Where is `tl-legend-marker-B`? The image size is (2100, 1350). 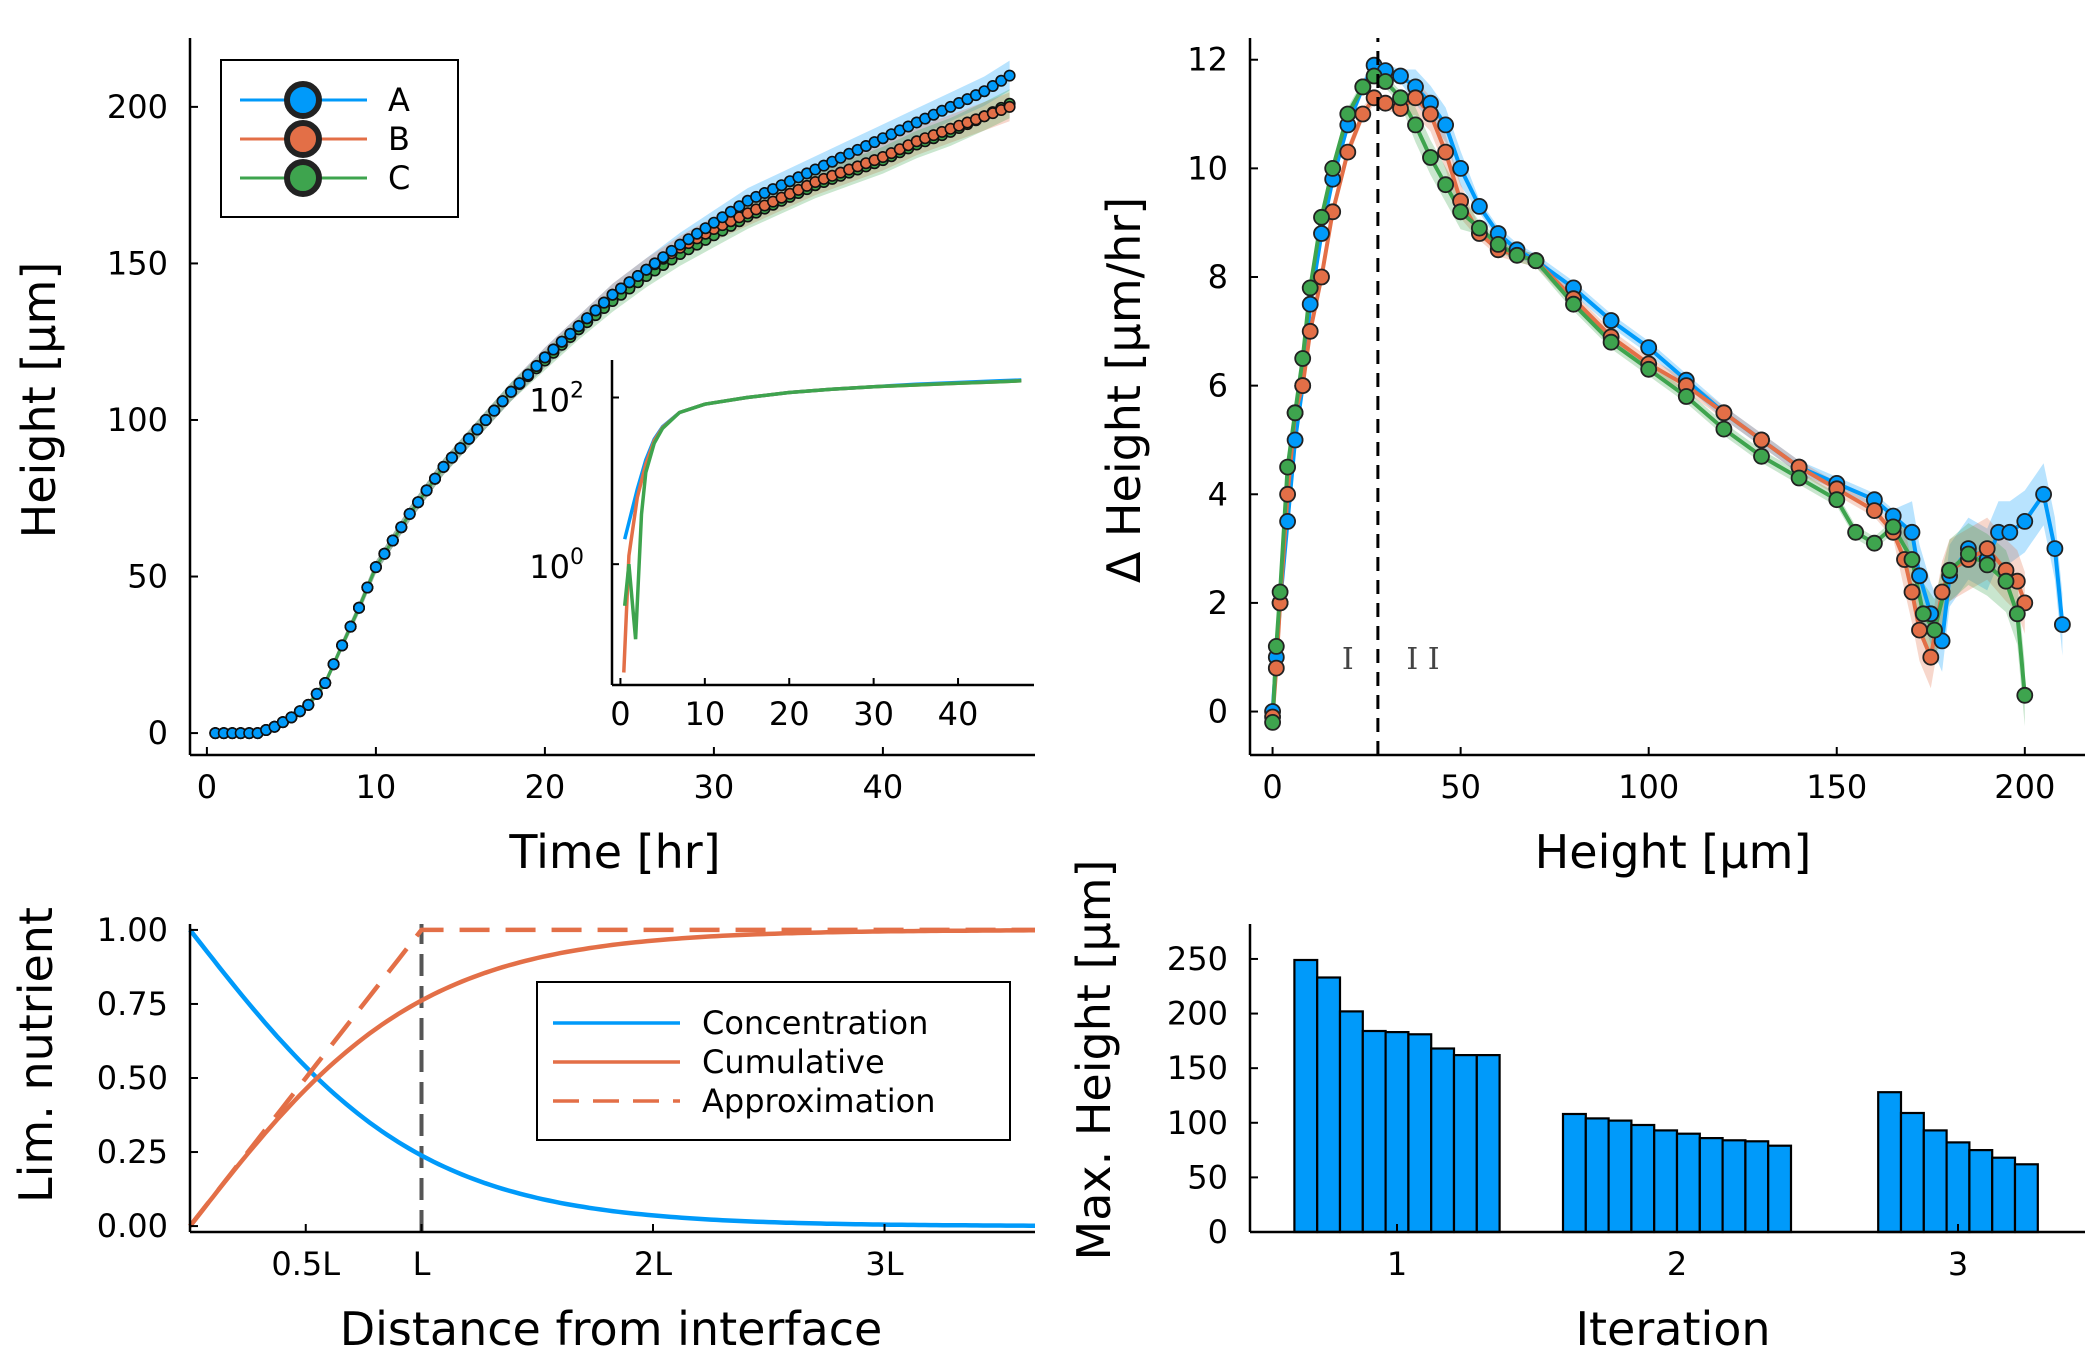
tl-legend-marker-B is located at coordinates (303, 139).